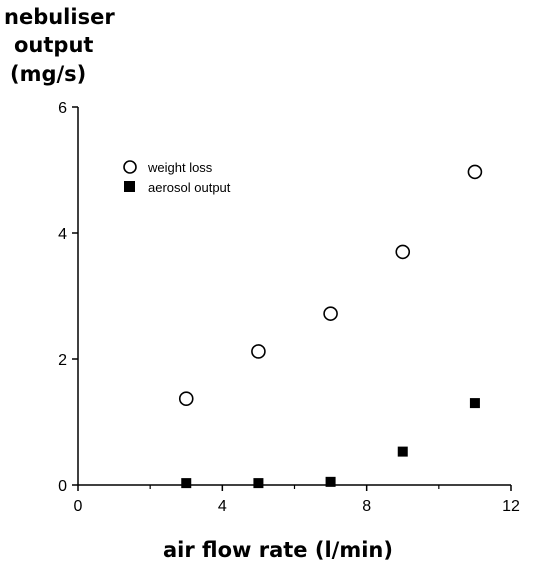  I want to click on legend: weight loss aerosol output, so click(177, 177).